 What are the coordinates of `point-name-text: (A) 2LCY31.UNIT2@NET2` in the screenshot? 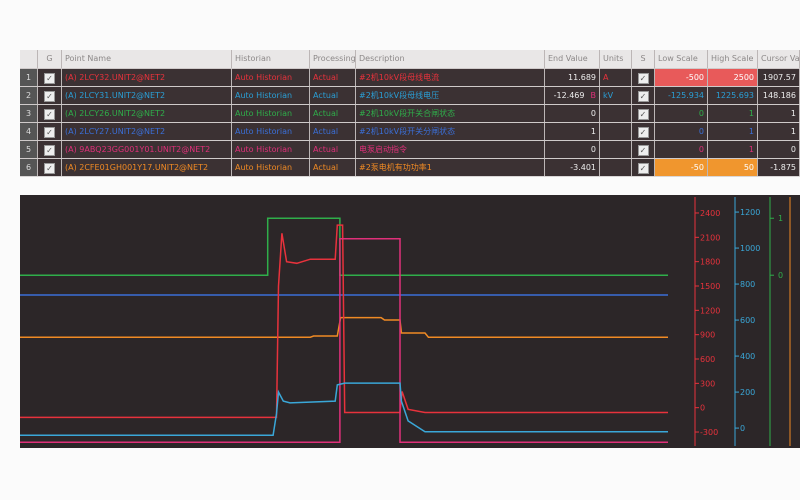 It's located at (115, 95).